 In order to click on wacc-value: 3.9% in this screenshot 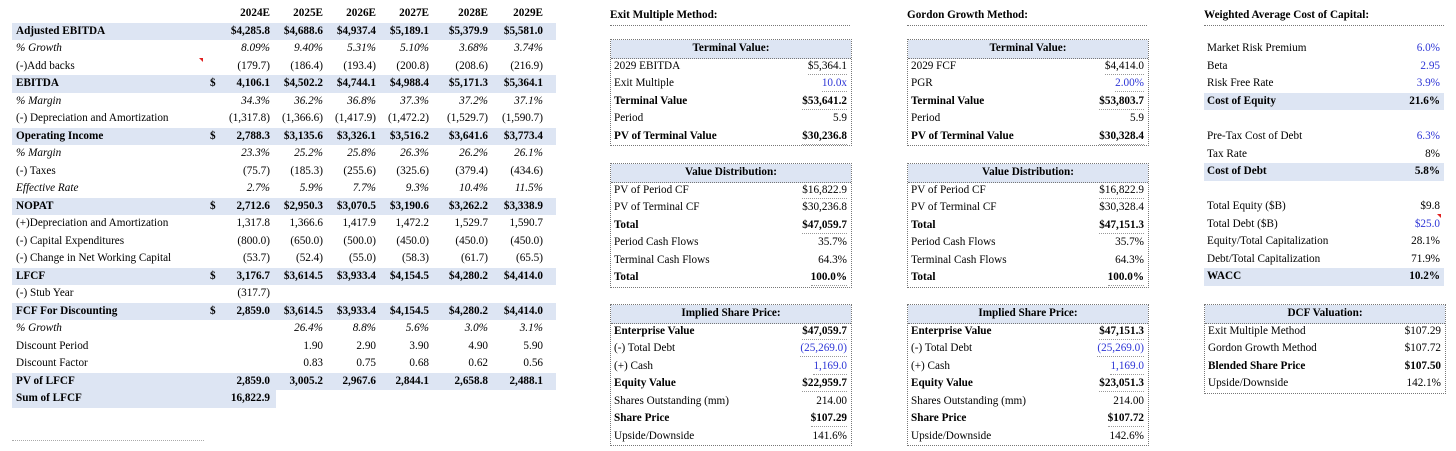, I will do `click(1428, 83)`.